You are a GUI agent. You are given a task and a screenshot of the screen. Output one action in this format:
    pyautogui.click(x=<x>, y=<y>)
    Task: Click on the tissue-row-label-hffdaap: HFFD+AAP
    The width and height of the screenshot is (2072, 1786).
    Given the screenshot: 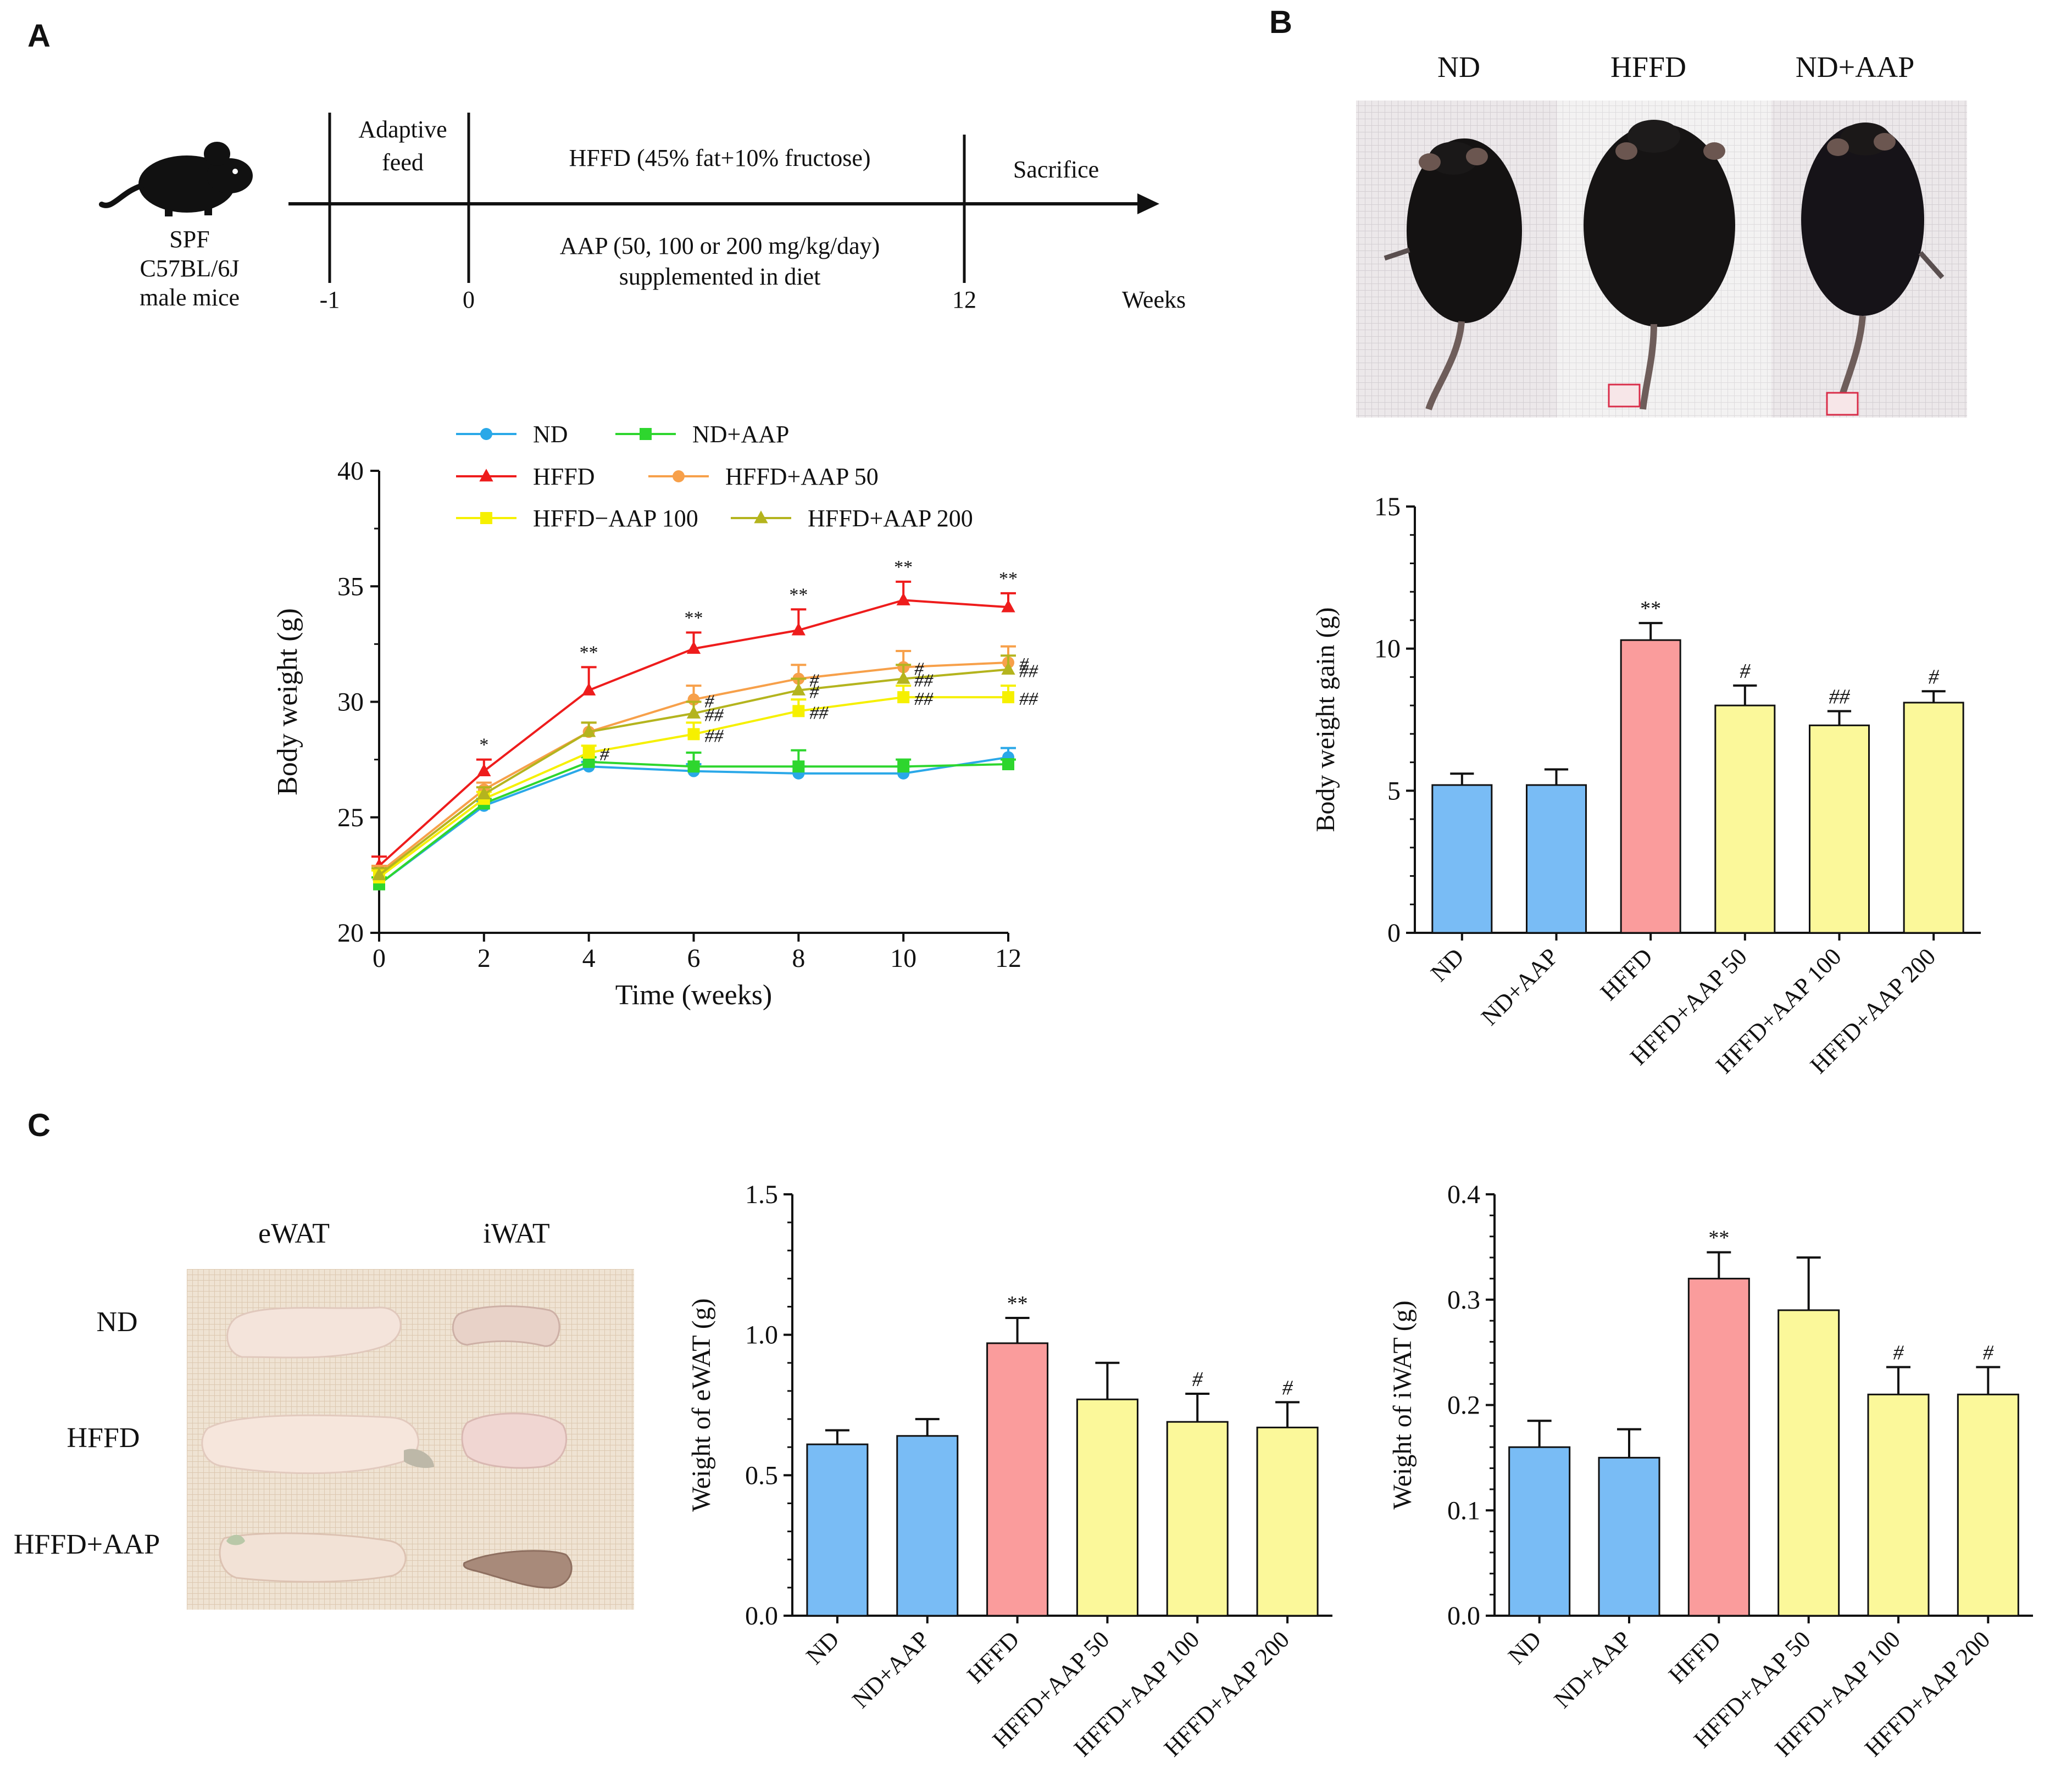 What is the action you would take?
    pyautogui.click(x=87, y=1545)
    